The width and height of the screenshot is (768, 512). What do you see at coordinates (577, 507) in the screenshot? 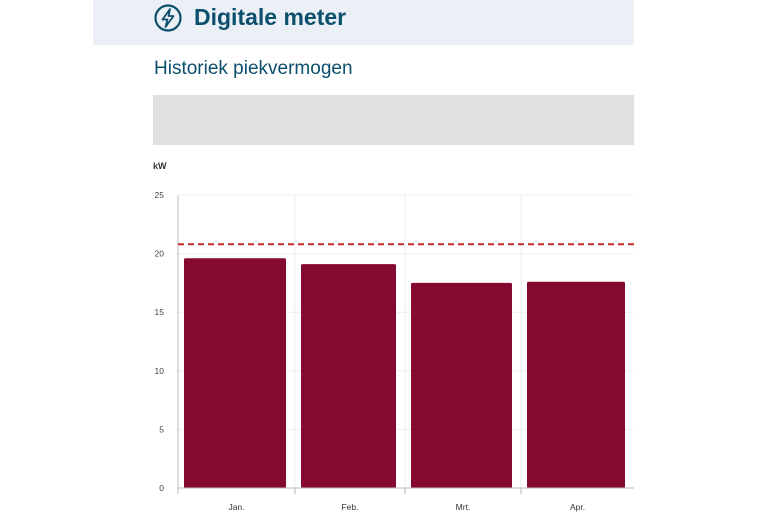
I see `x-tick-label: Apr.` at bounding box center [577, 507].